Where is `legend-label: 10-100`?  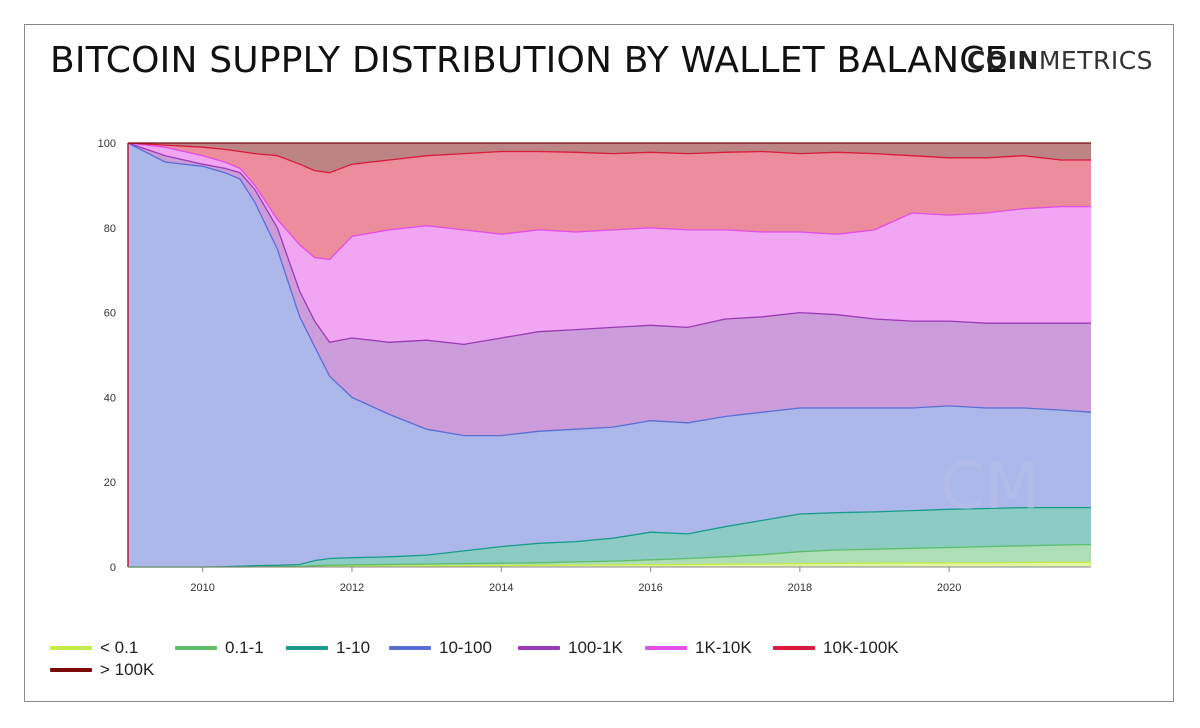
legend-label: 10-100 is located at coordinates (465, 647).